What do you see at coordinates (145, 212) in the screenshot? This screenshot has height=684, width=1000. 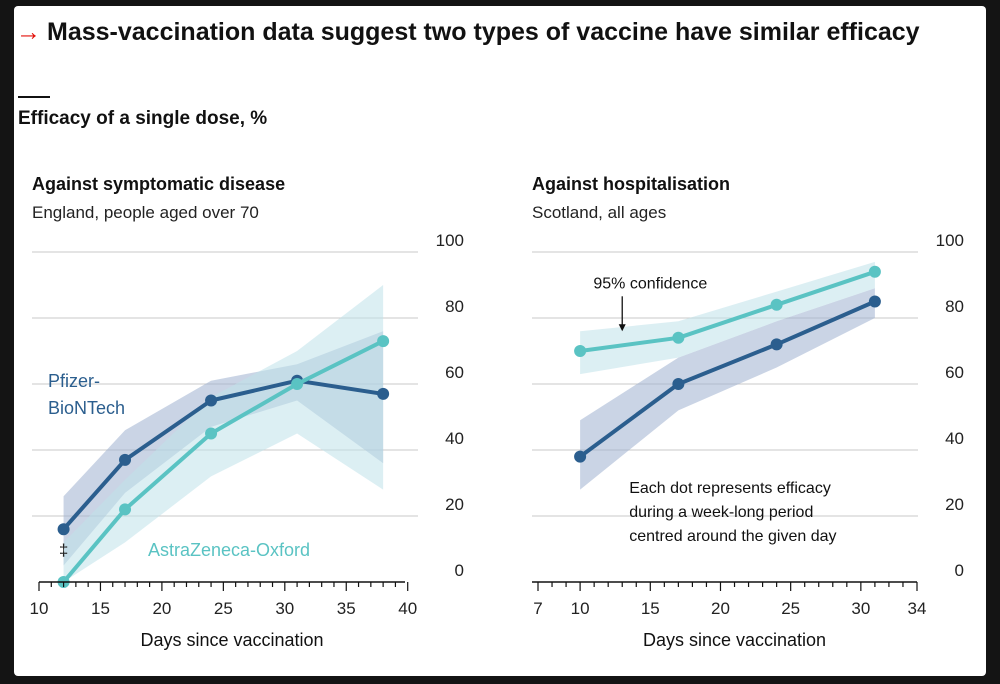 I see `panel-subtitle: England, people aged over 70` at bounding box center [145, 212].